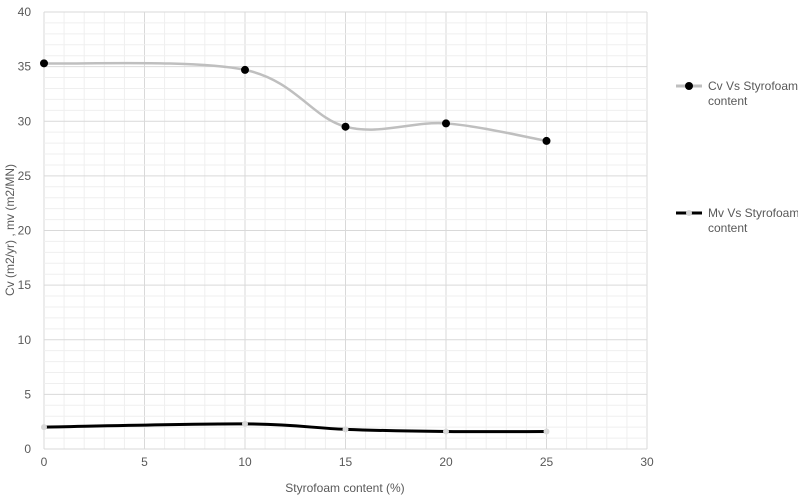 This screenshot has width=798, height=499. Describe the element at coordinates (245, 462) in the screenshot. I see `x-tick-label: 10` at that location.